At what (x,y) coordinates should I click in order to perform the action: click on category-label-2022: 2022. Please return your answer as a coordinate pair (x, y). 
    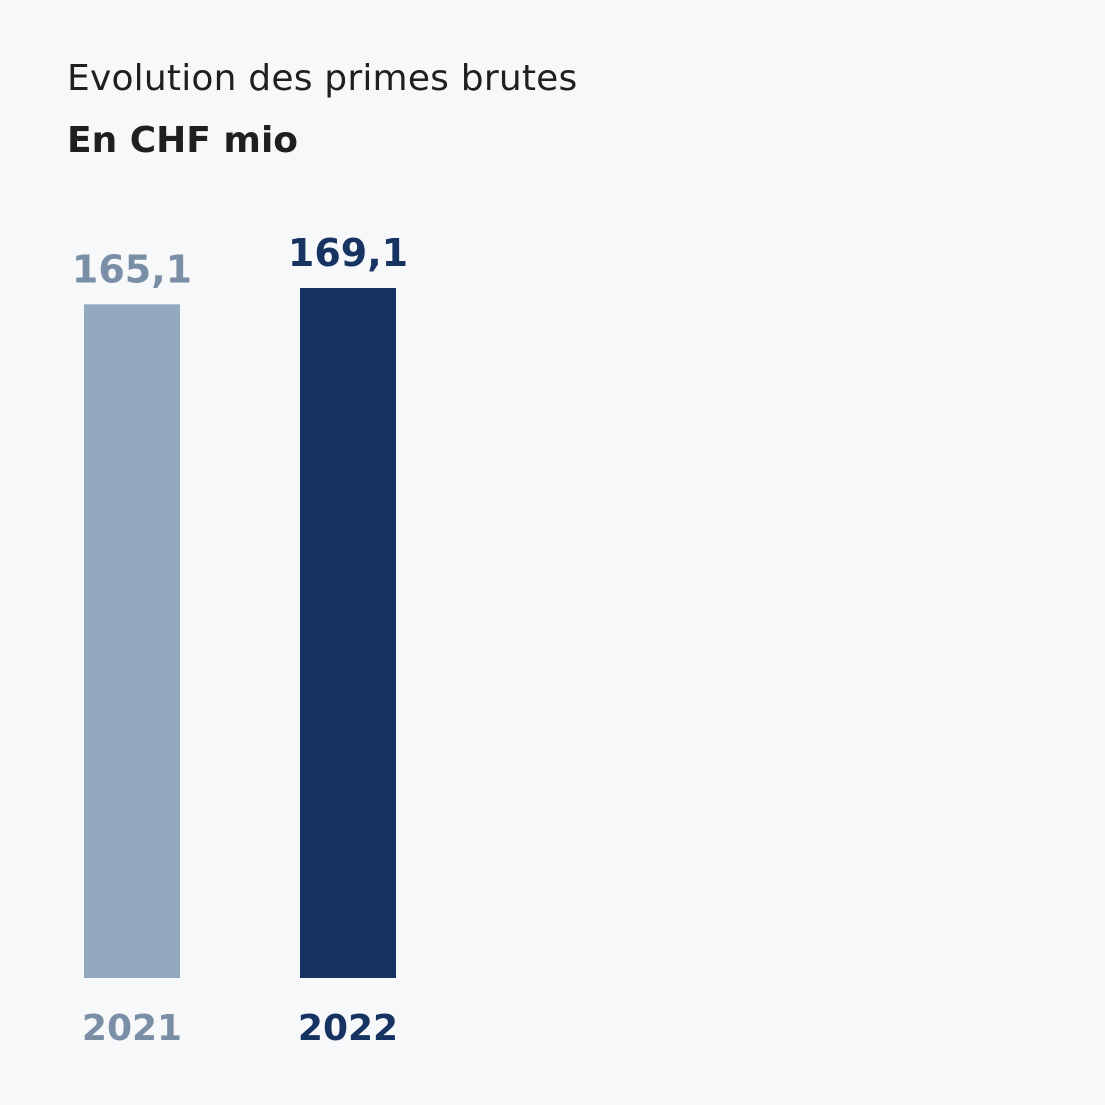
    Looking at the image, I should click on (348, 1028).